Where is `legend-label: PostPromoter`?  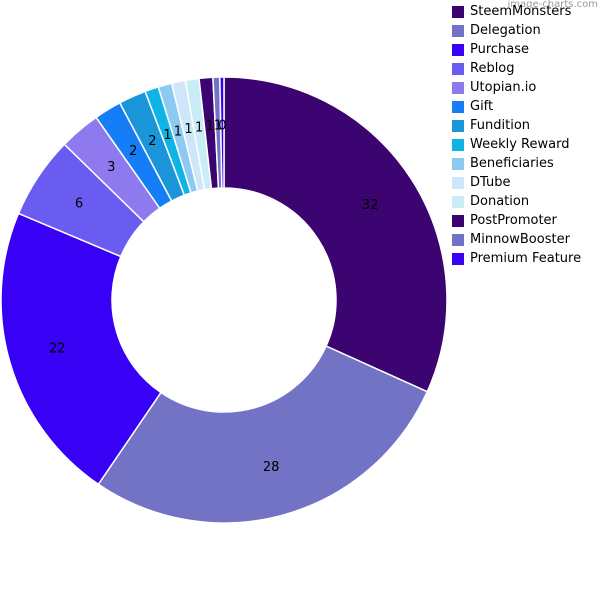 legend-label: PostPromoter is located at coordinates (513, 220).